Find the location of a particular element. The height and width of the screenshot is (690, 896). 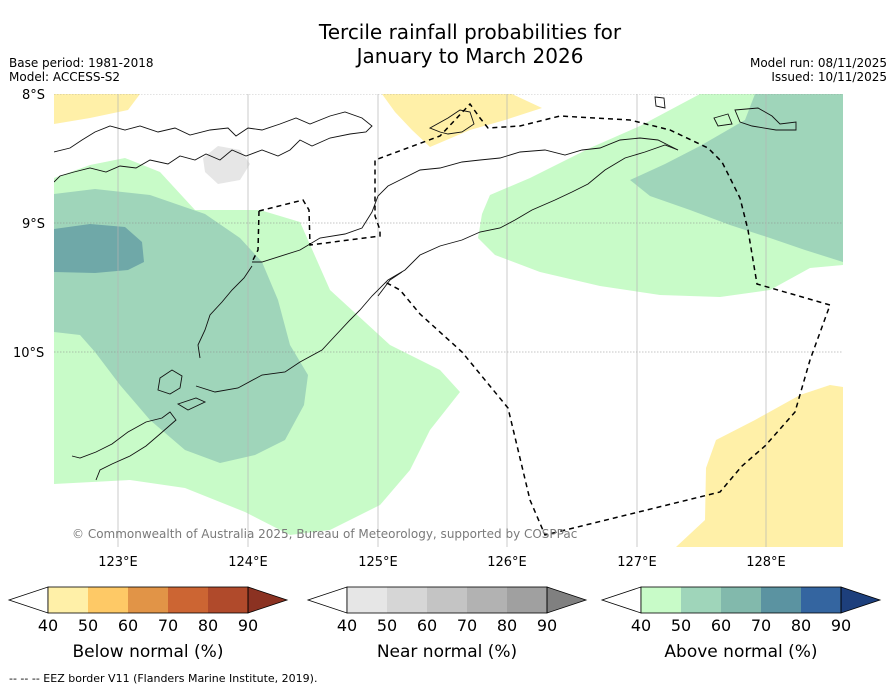

below-normal-colorbar: 40 50 60 70 80 90 Below normal (%) is located at coordinates (148, 624).